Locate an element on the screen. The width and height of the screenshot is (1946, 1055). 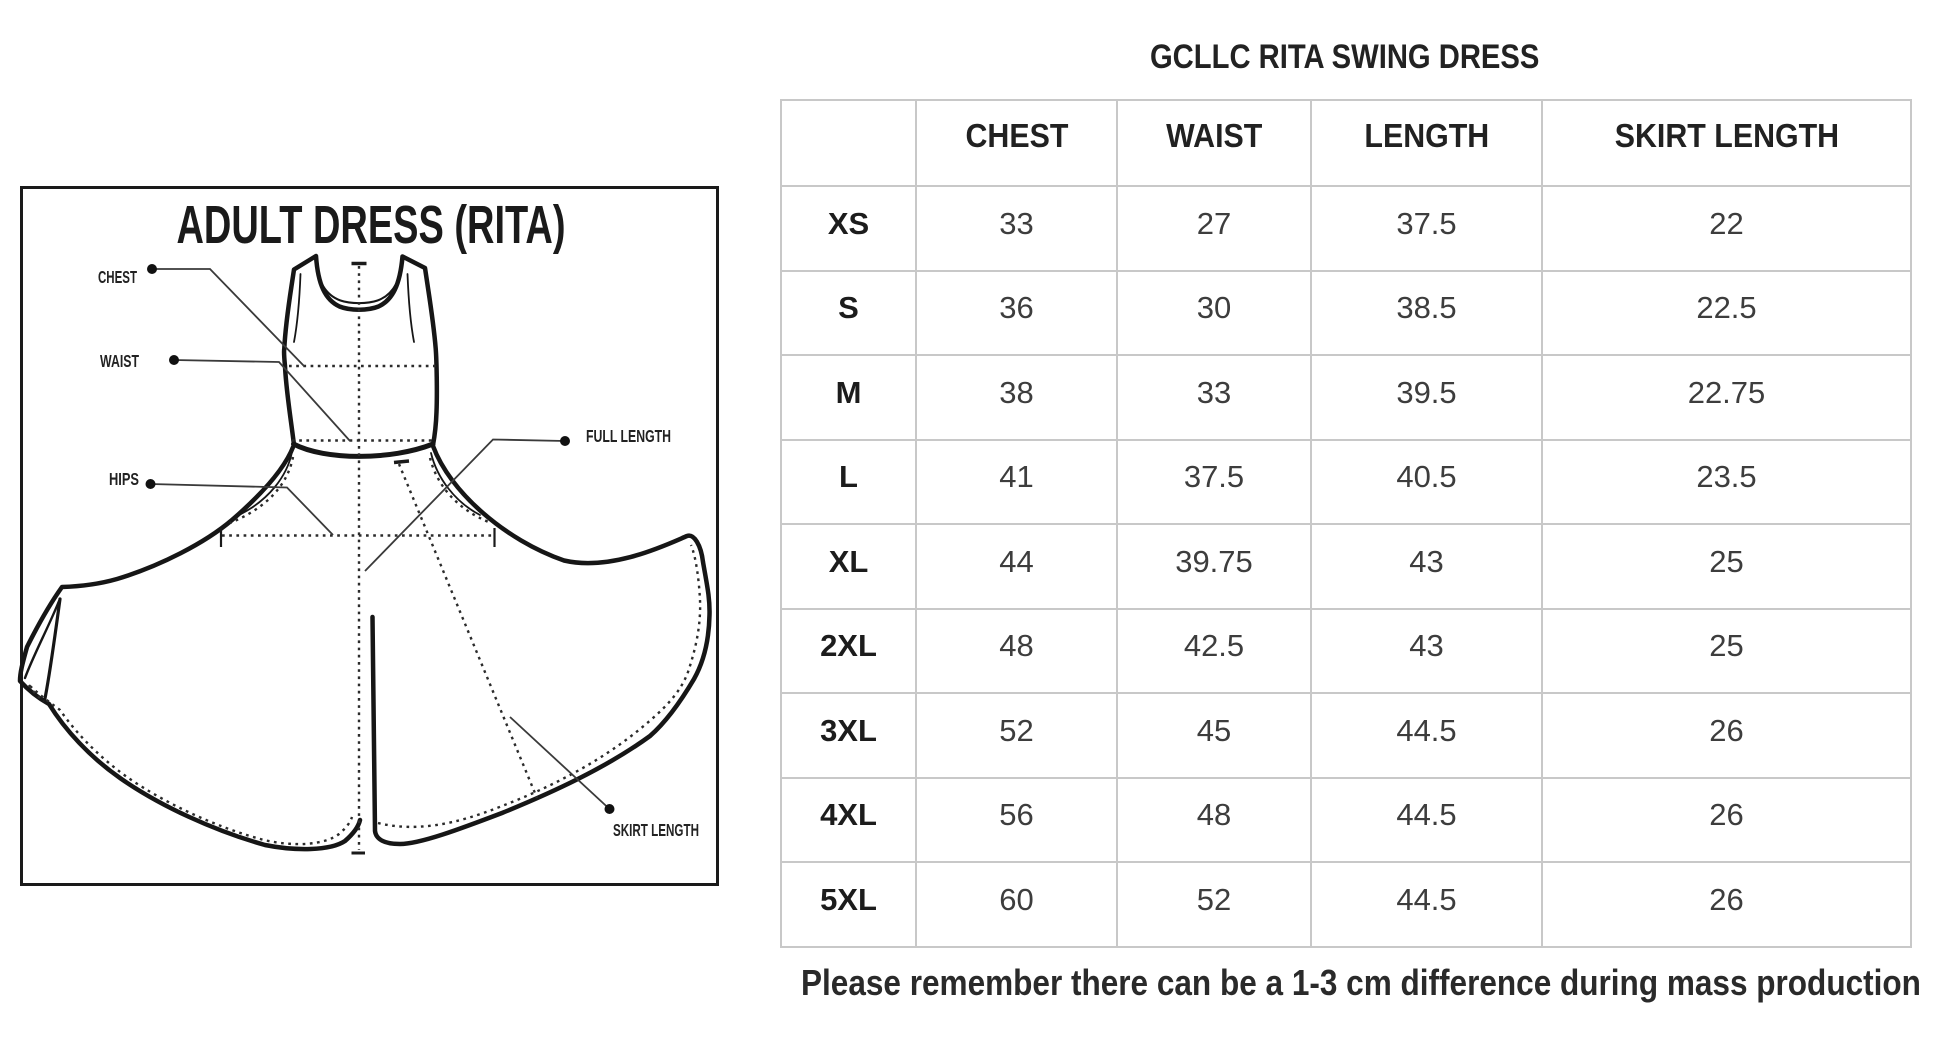
svg-text: FULL LENGTH is located at coordinates (628, 436).